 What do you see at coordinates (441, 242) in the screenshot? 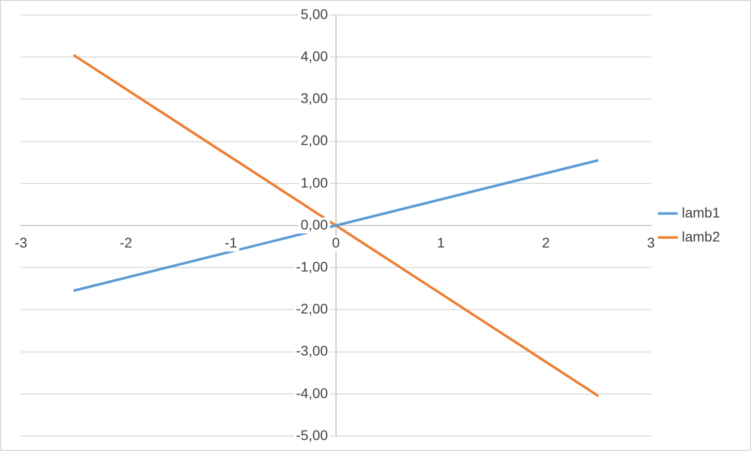
I see `x-tick-label: 1` at bounding box center [441, 242].